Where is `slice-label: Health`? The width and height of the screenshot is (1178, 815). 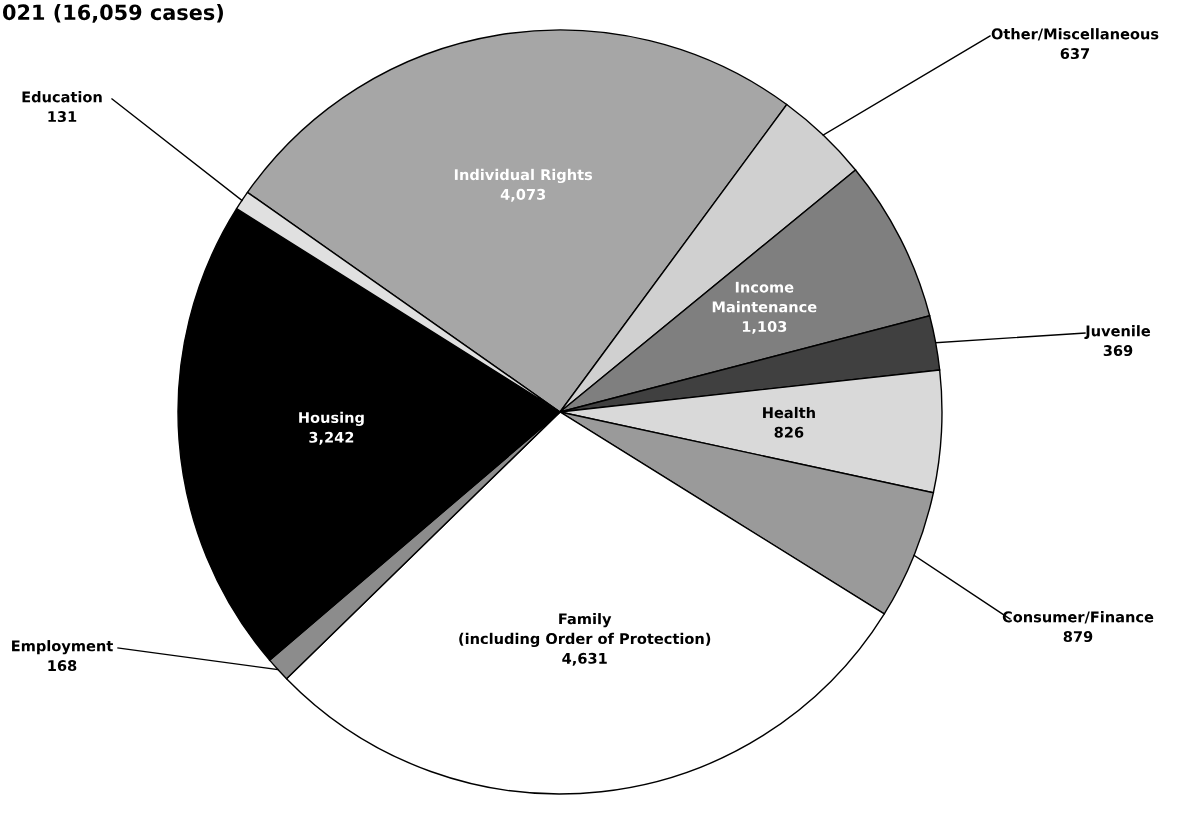 slice-label: Health is located at coordinates (789, 412).